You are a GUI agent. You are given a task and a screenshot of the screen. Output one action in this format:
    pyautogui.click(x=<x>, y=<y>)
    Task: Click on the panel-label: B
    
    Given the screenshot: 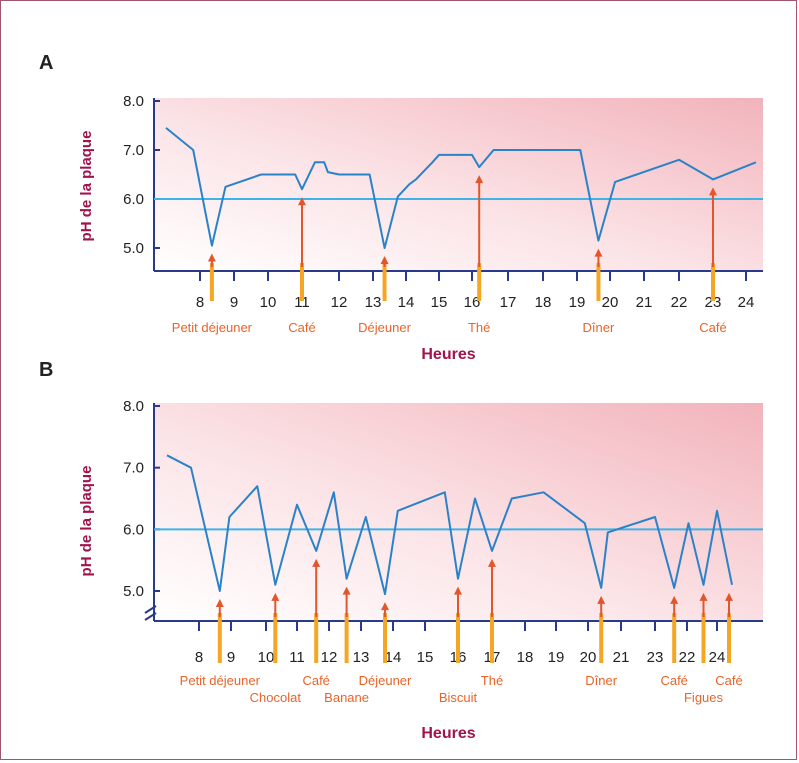 What is the action you would take?
    pyautogui.click(x=46, y=370)
    